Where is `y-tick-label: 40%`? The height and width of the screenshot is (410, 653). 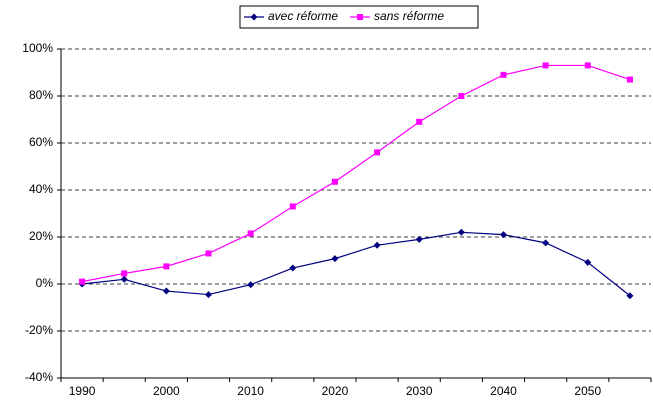 y-tick-label: 40% is located at coordinates (41, 189).